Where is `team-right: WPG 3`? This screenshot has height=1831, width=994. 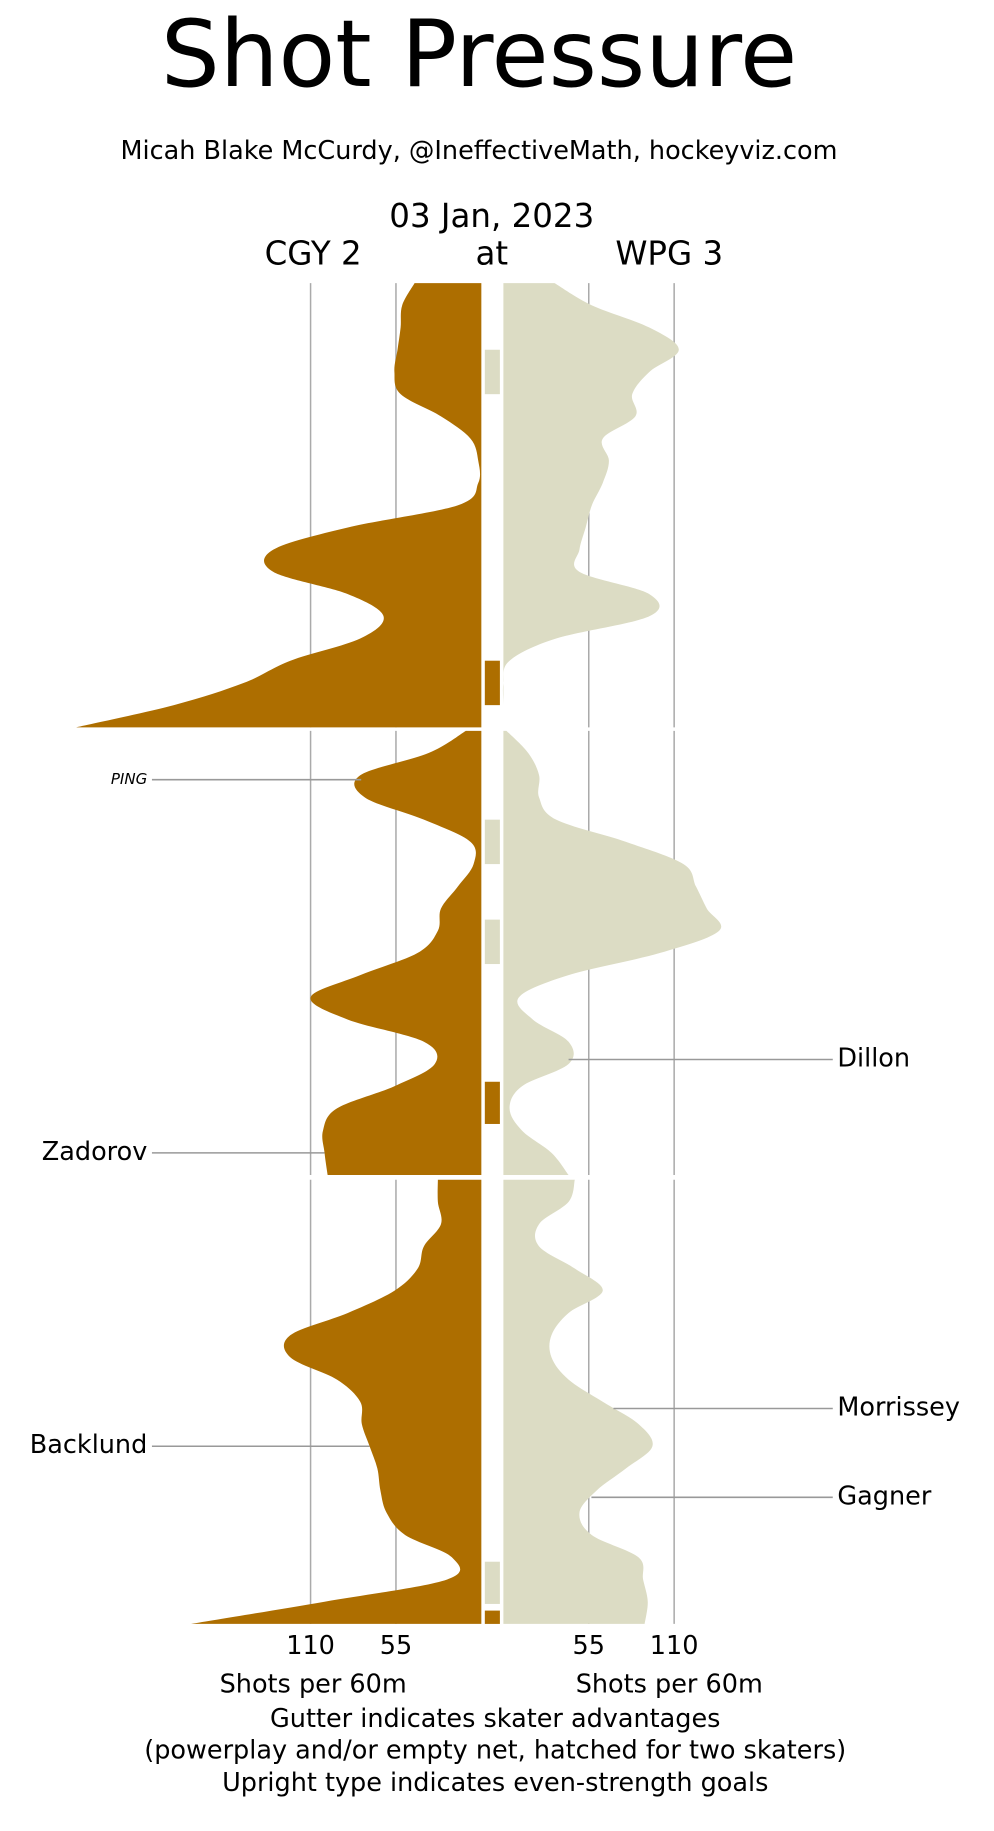 team-right: WPG 3 is located at coordinates (669, 253).